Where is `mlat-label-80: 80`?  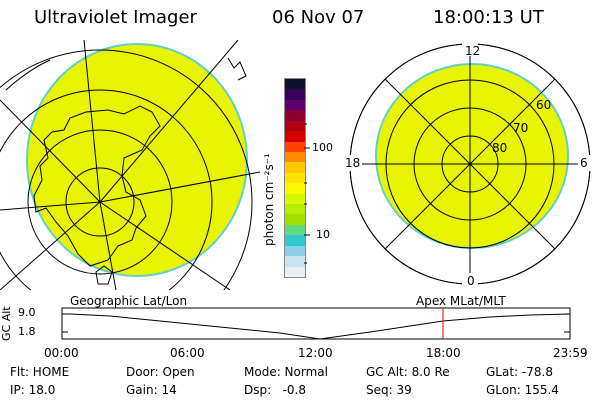
mlat-label-80: 80 is located at coordinates (500, 148).